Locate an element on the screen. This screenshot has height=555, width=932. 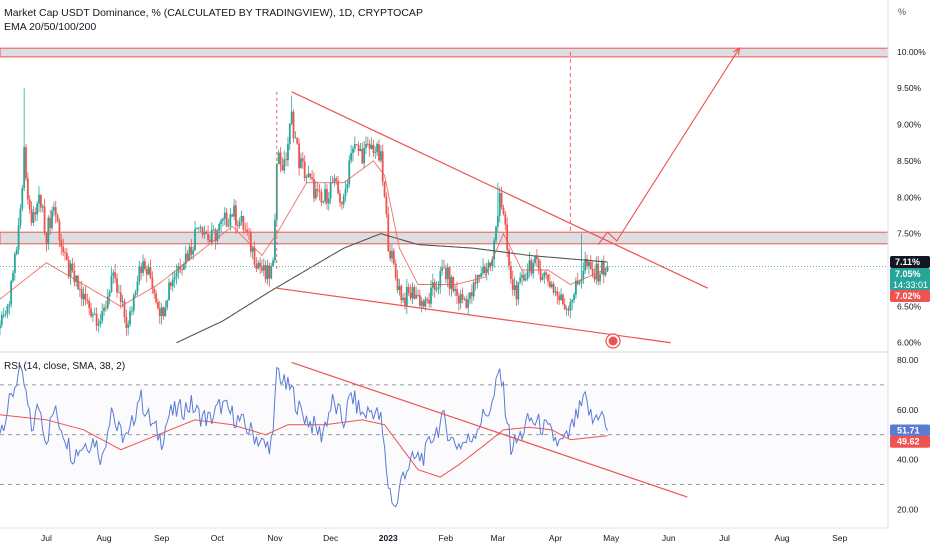
time-tick-label: Dec is located at coordinates (331, 538).